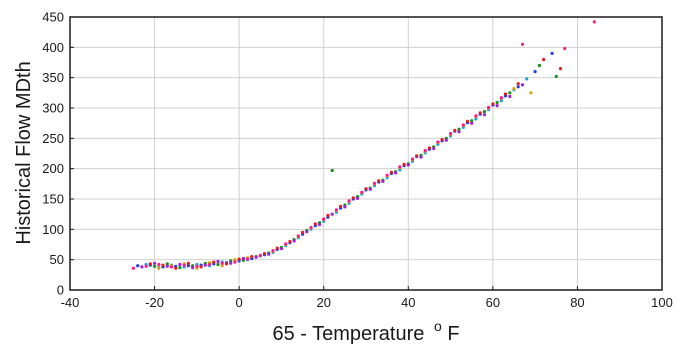 This screenshot has width=689, height=347. What do you see at coordinates (53, 168) in the screenshot?
I see `y-tick-label: 200` at bounding box center [53, 168].